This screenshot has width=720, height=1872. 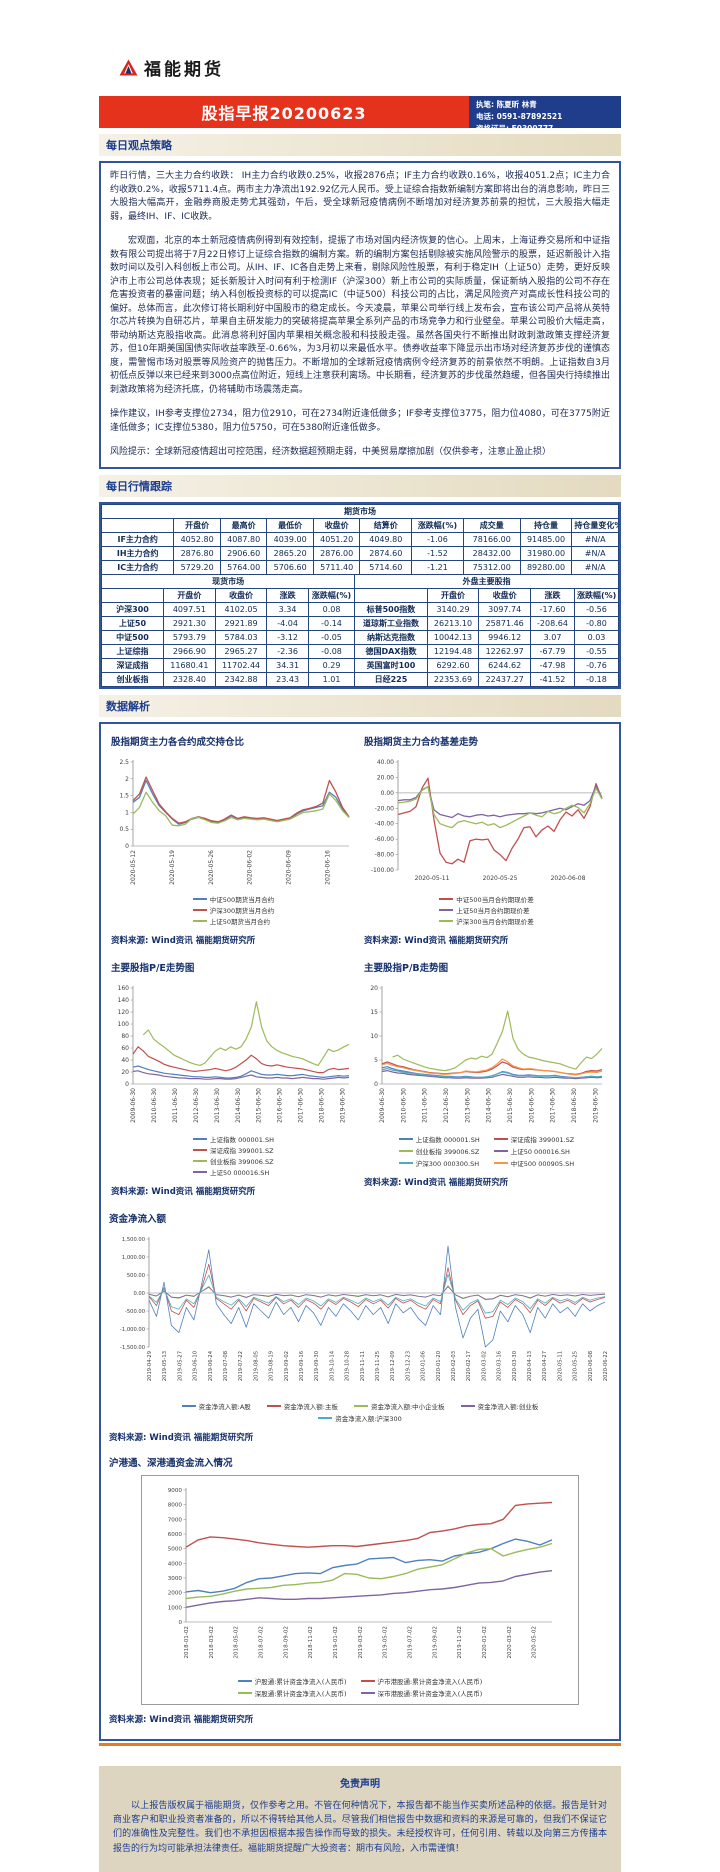 What do you see at coordinates (241, 1366) in the screenshot?
I see `svg-text: 2019-07-22` at bounding box center [241, 1366].